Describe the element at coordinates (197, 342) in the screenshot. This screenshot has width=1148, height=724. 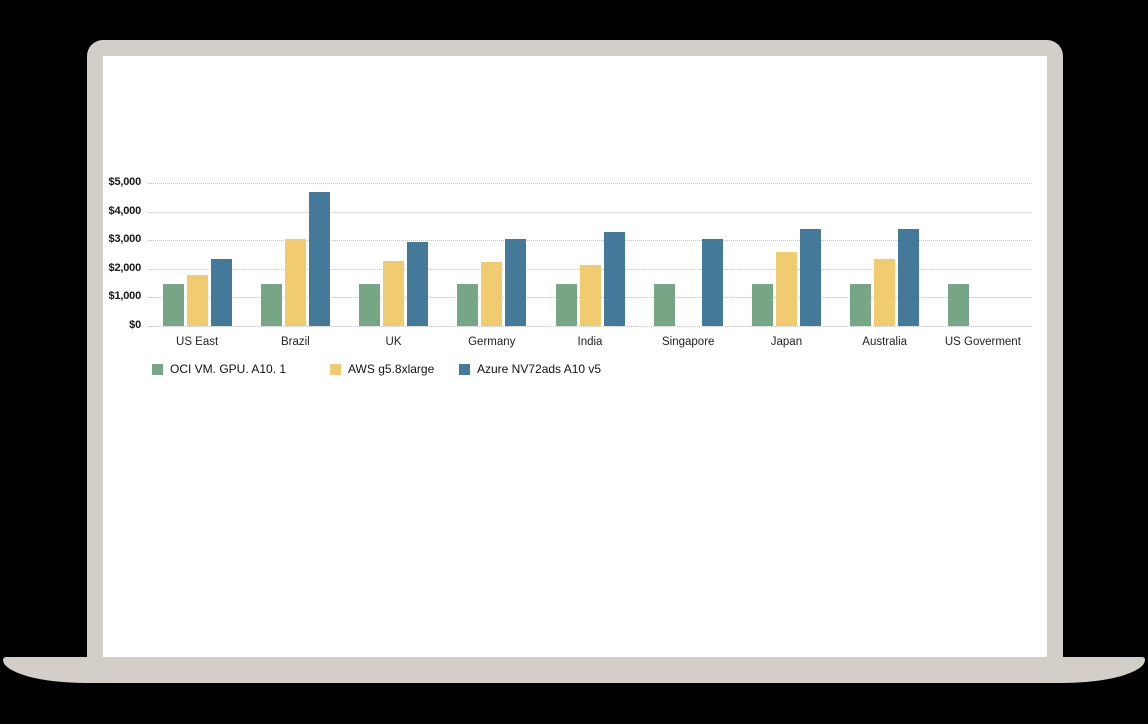
I see `x-category-label: US East` at that location.